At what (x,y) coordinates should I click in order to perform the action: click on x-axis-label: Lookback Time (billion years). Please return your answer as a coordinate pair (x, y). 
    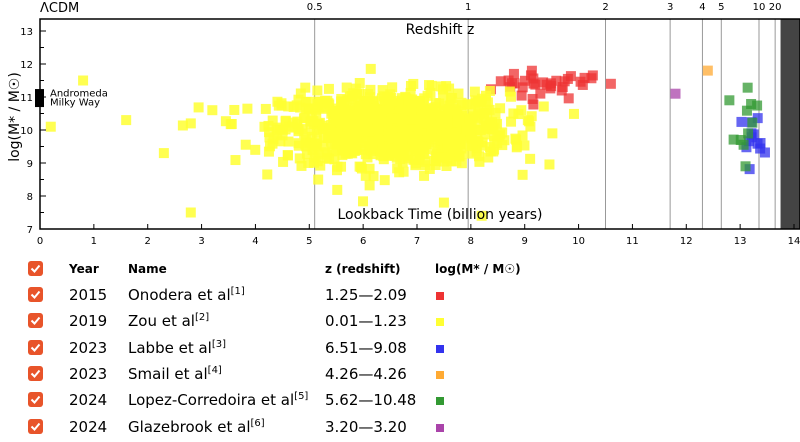
    Looking at the image, I should click on (439, 215).